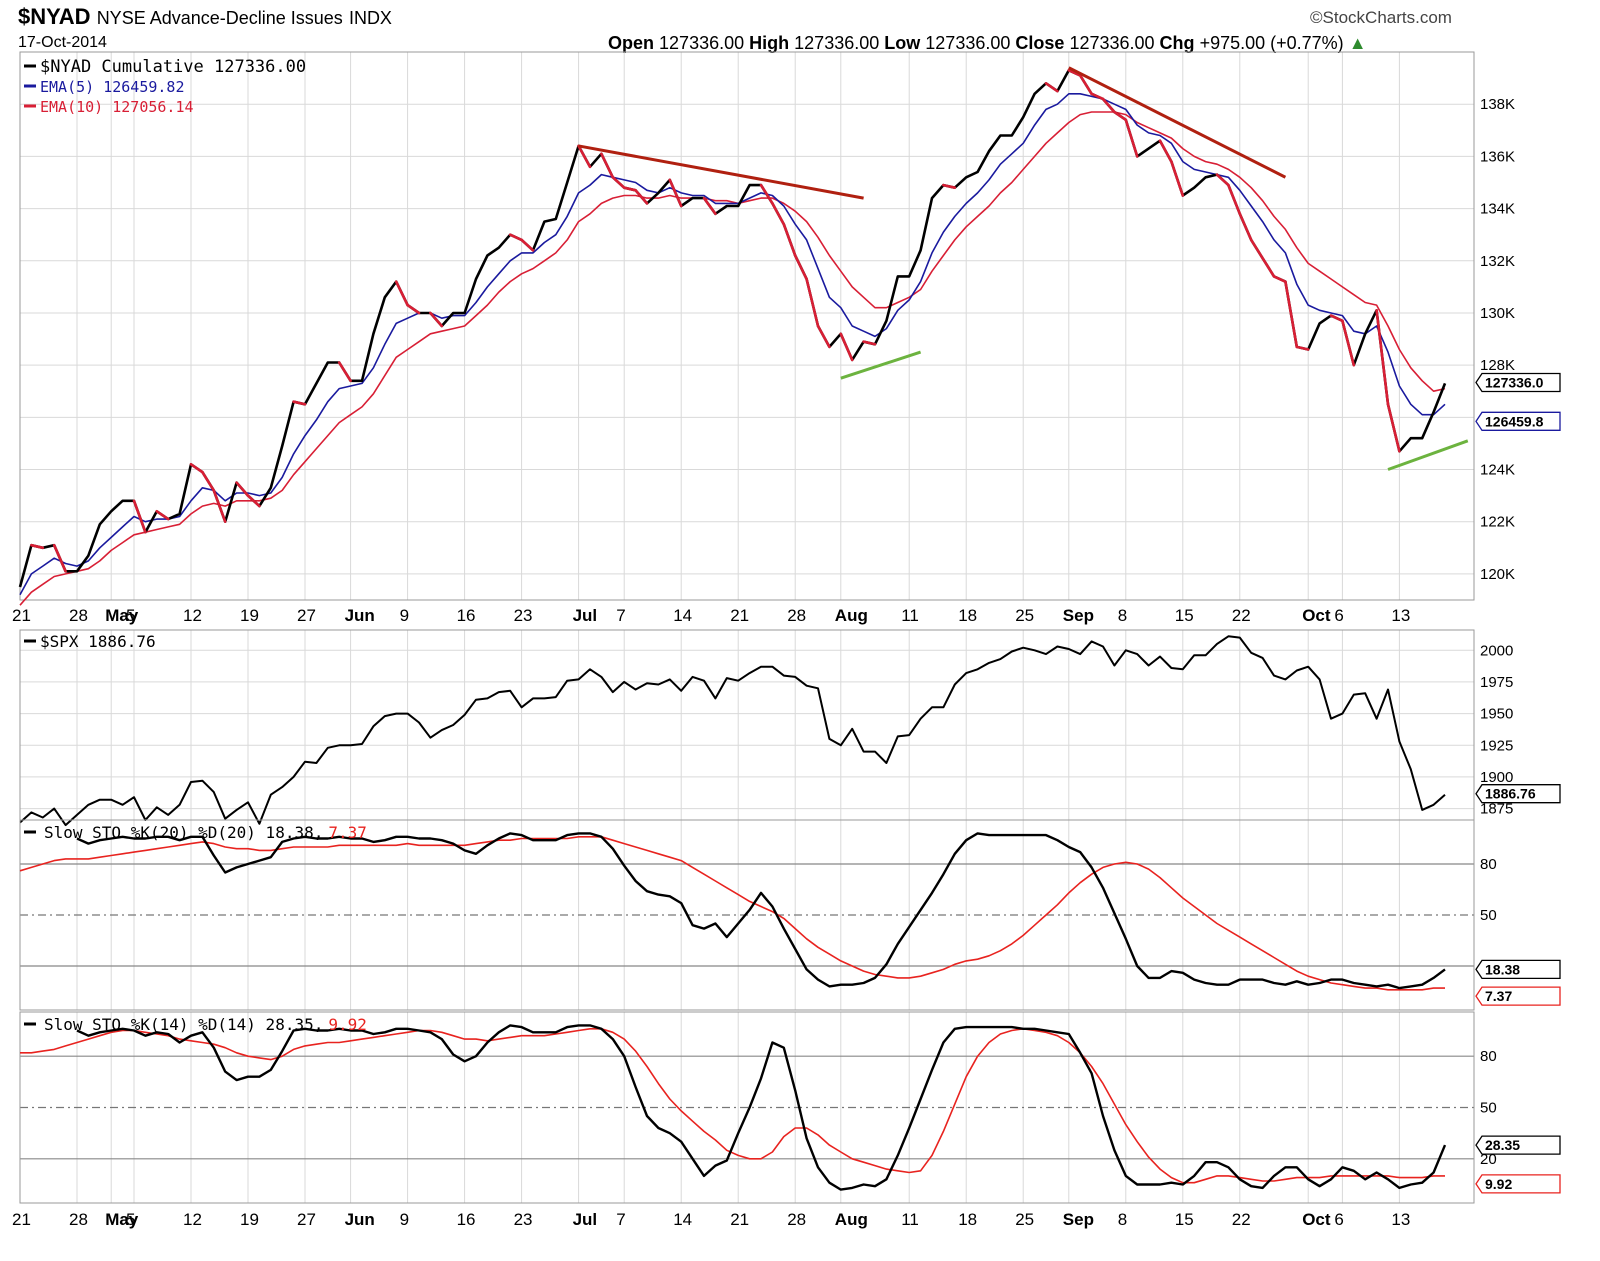  What do you see at coordinates (404, 615) in the screenshot?
I see `x-tick-label: 9` at bounding box center [404, 615].